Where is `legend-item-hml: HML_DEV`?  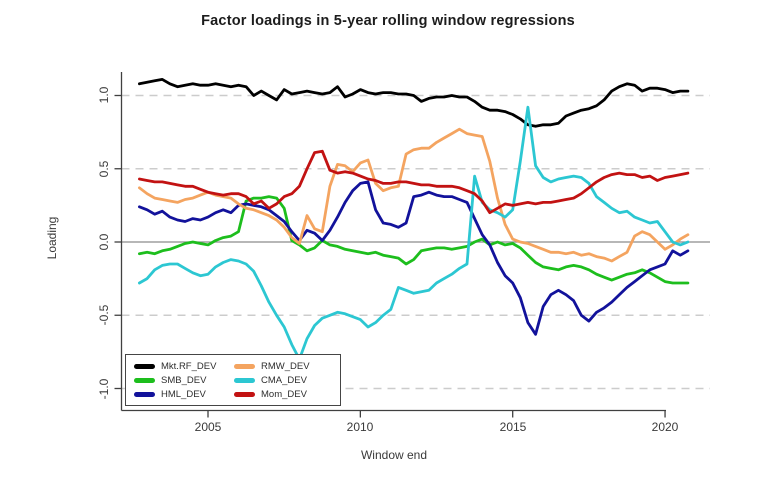 legend-item-hml: HML_DEV is located at coordinates (182, 394).